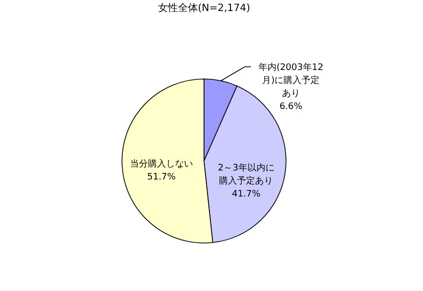 This screenshot has height=291, width=423. Describe the element at coordinates (246, 195) in the screenshot. I see `data-label: 41.7%` at that location.